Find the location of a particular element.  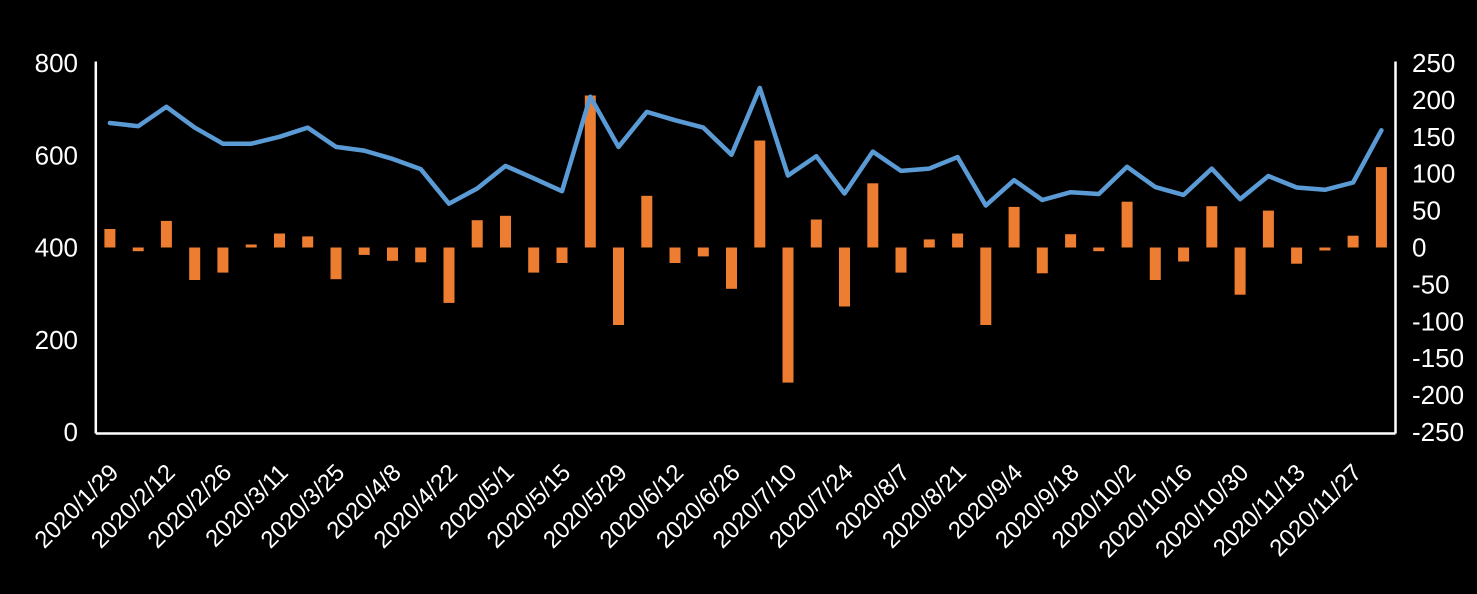

left-axis-tick-label: 200 is located at coordinates (56, 340).